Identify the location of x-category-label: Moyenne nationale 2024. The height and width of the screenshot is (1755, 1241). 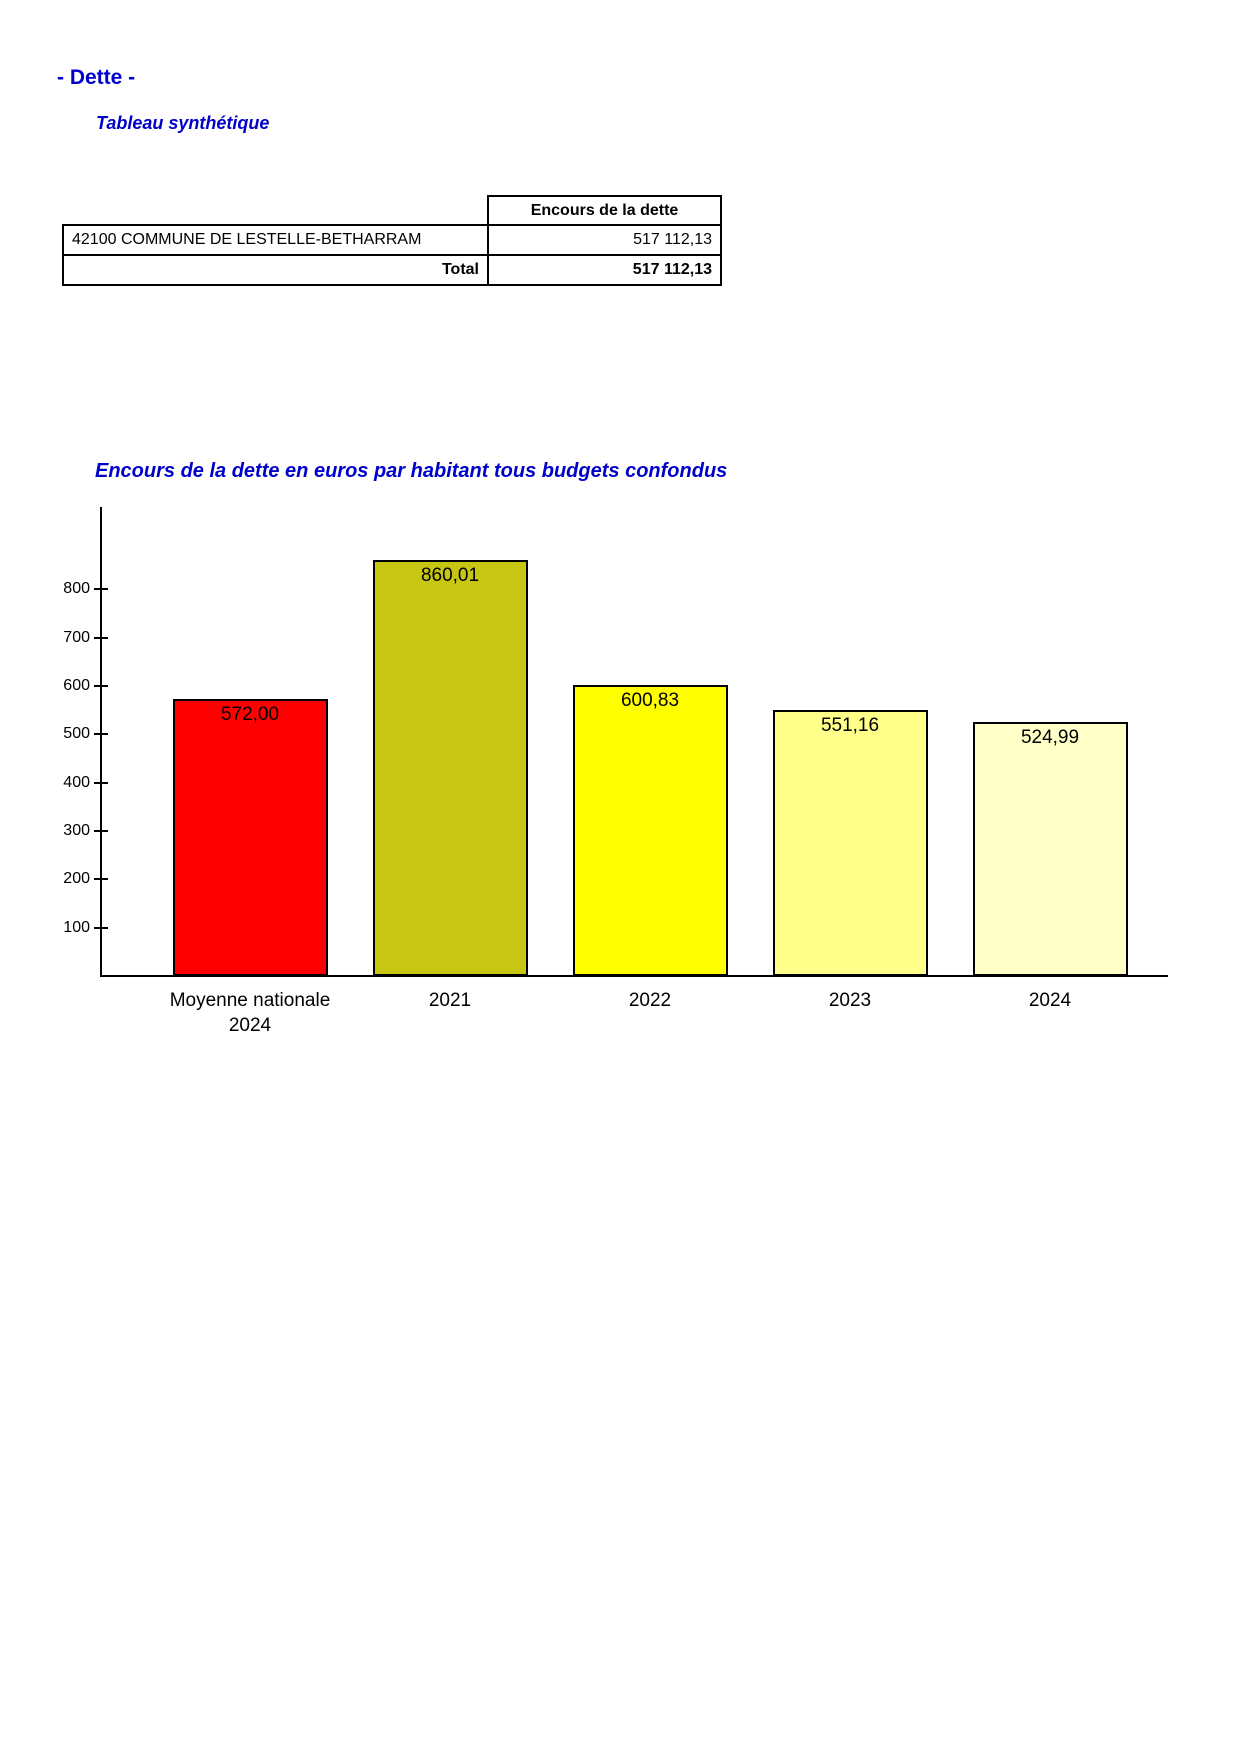
(250, 1013).